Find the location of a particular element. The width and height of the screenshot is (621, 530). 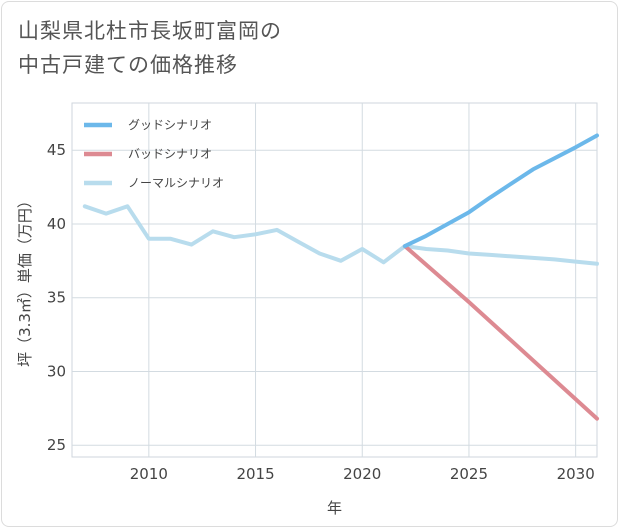

y-tick-labels: 25 30 35 40 45 is located at coordinates (56, 297).